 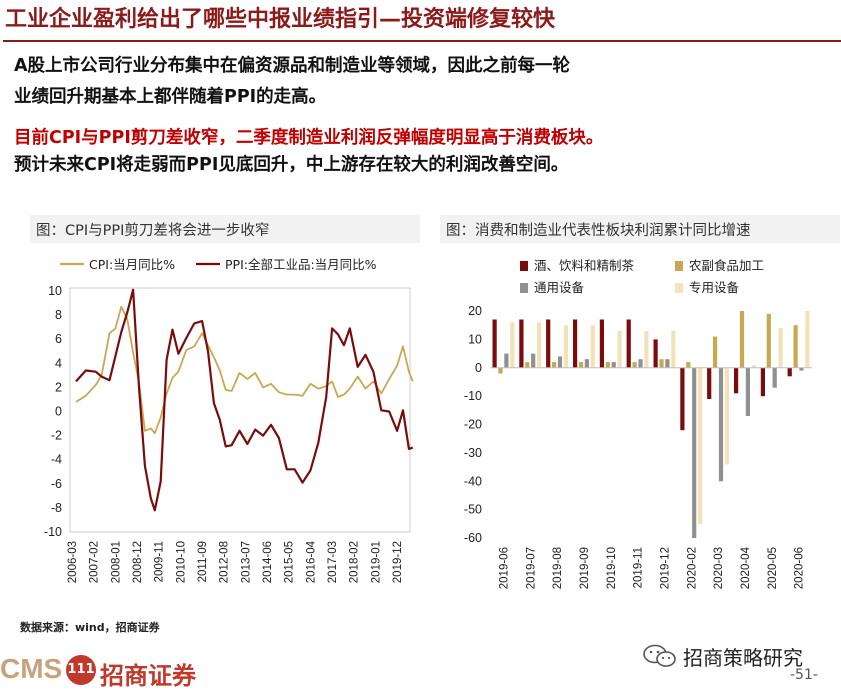 I want to click on data-source: 数据来源：wind，招商证券, so click(x=90, y=627).